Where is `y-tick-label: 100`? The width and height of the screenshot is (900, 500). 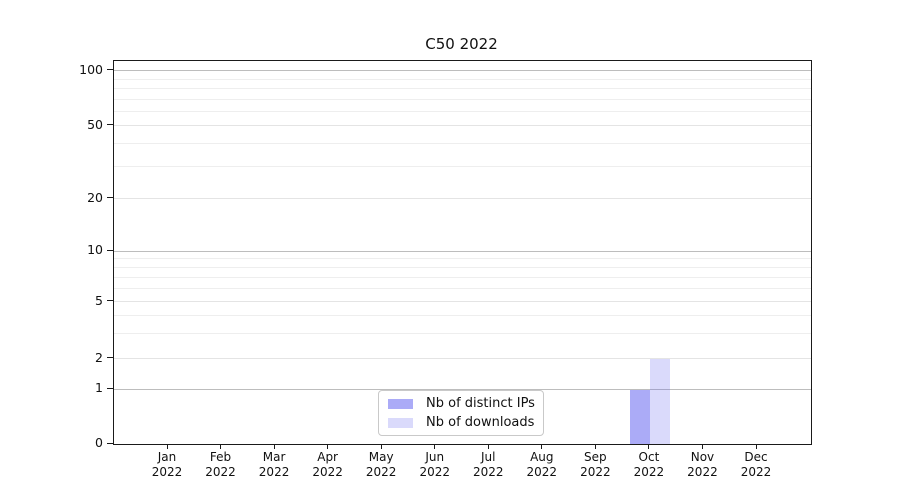 y-tick-label: 100 is located at coordinates (91, 69).